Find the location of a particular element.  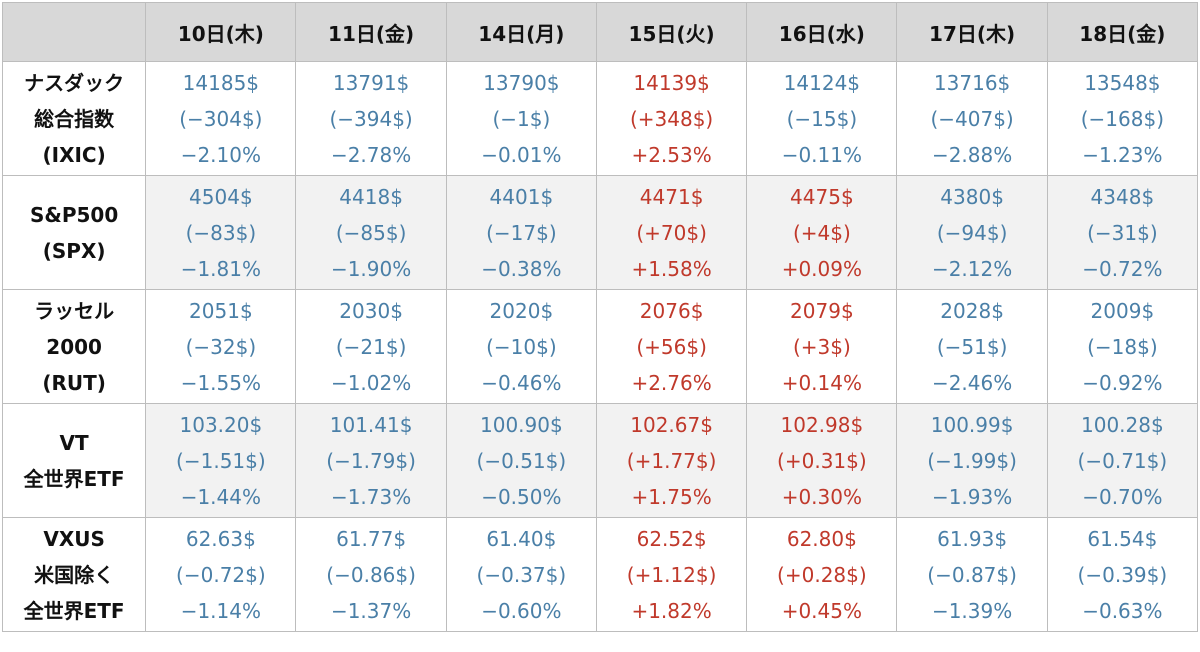

change-value: (−1.99$) is located at coordinates (972, 460).